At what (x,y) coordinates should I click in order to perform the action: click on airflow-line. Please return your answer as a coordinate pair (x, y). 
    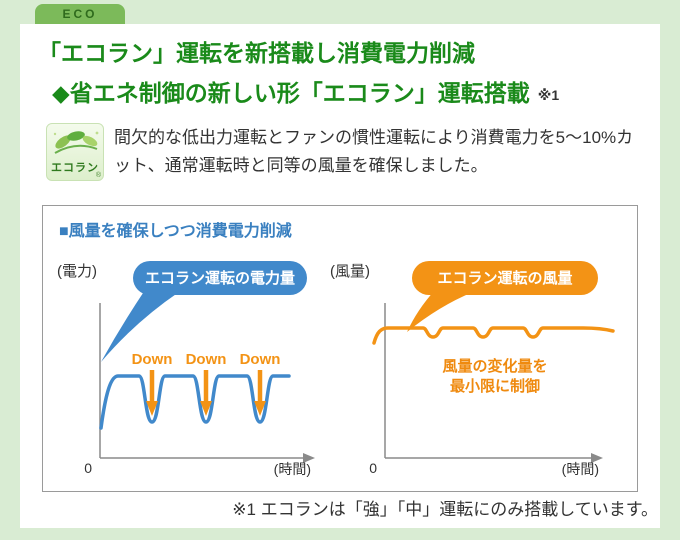
    Looking at the image, I should click on (493, 335).